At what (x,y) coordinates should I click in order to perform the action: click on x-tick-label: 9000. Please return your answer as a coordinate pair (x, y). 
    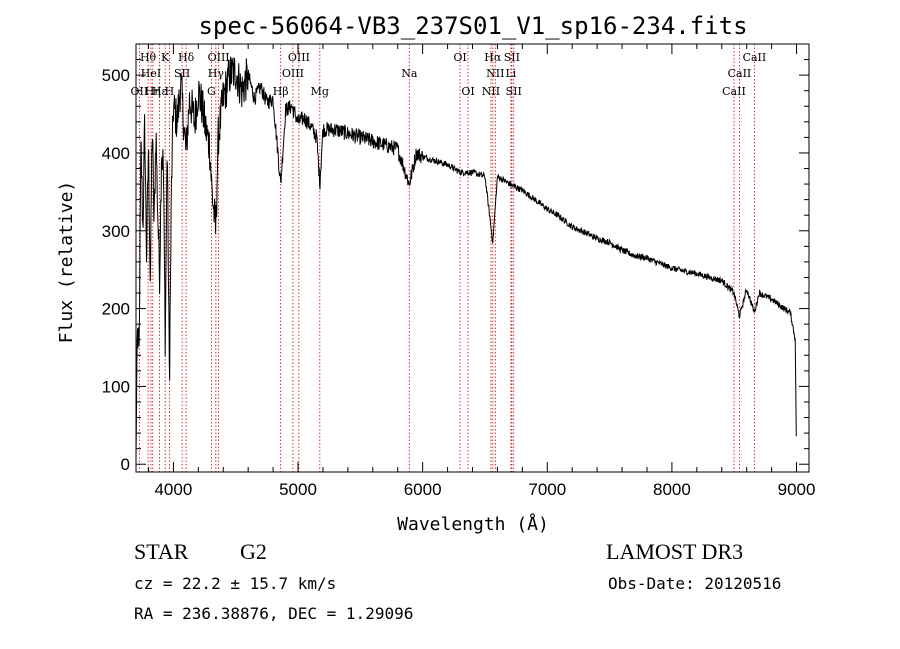
    Looking at the image, I should click on (797, 489).